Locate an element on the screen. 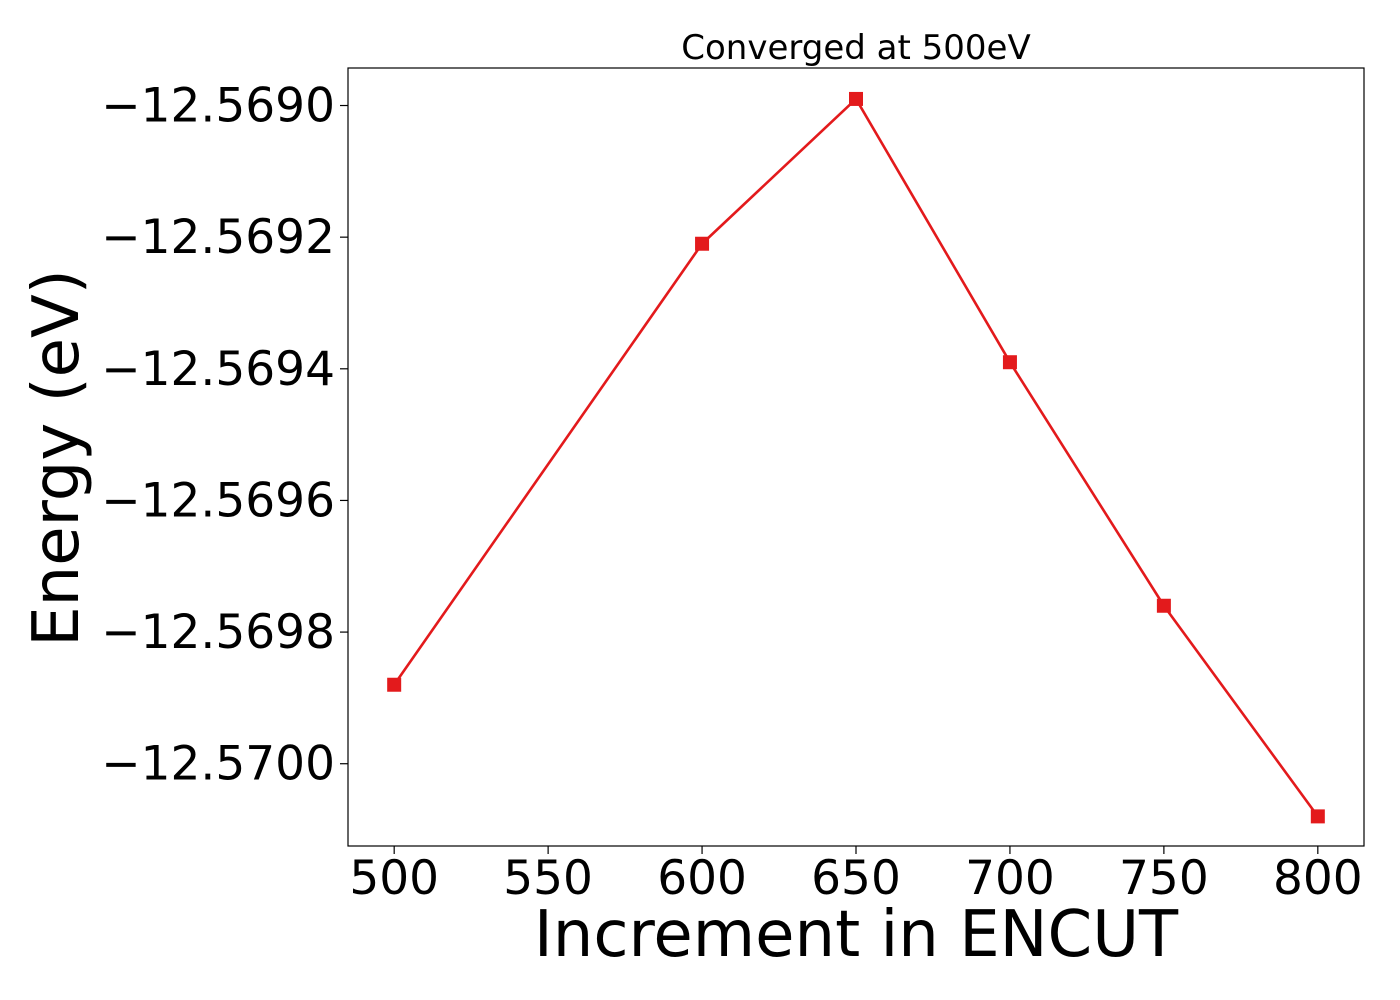 The width and height of the screenshot is (1400, 1000). x-tick-label: 500 is located at coordinates (394, 878).